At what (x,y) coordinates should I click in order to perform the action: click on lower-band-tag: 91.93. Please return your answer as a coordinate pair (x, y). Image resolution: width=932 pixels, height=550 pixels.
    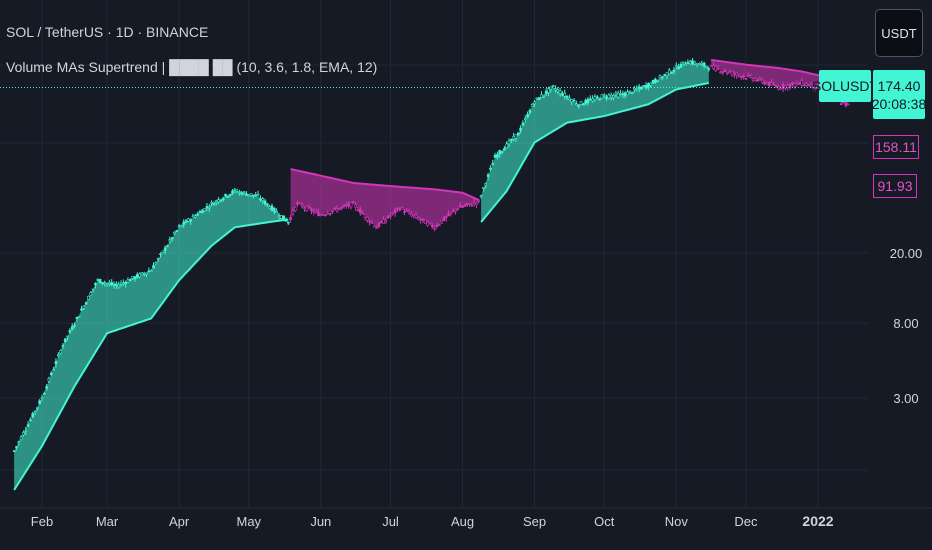
    Looking at the image, I should click on (895, 186).